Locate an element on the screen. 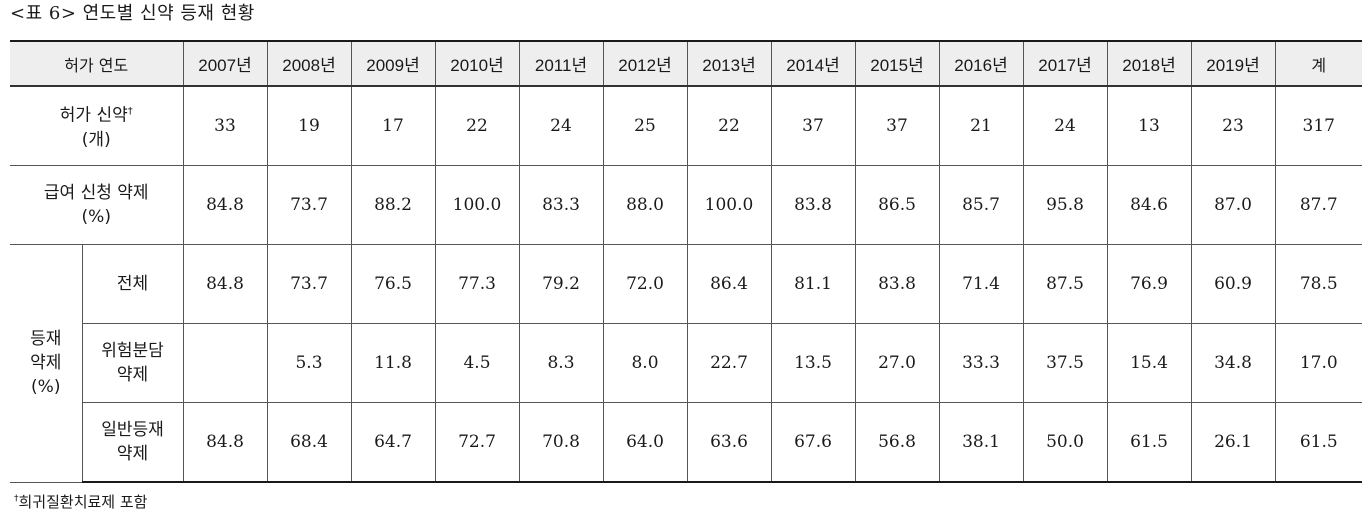 This screenshot has width=1370, height=517. table-cell-total: 61.5 is located at coordinates (1318, 442).